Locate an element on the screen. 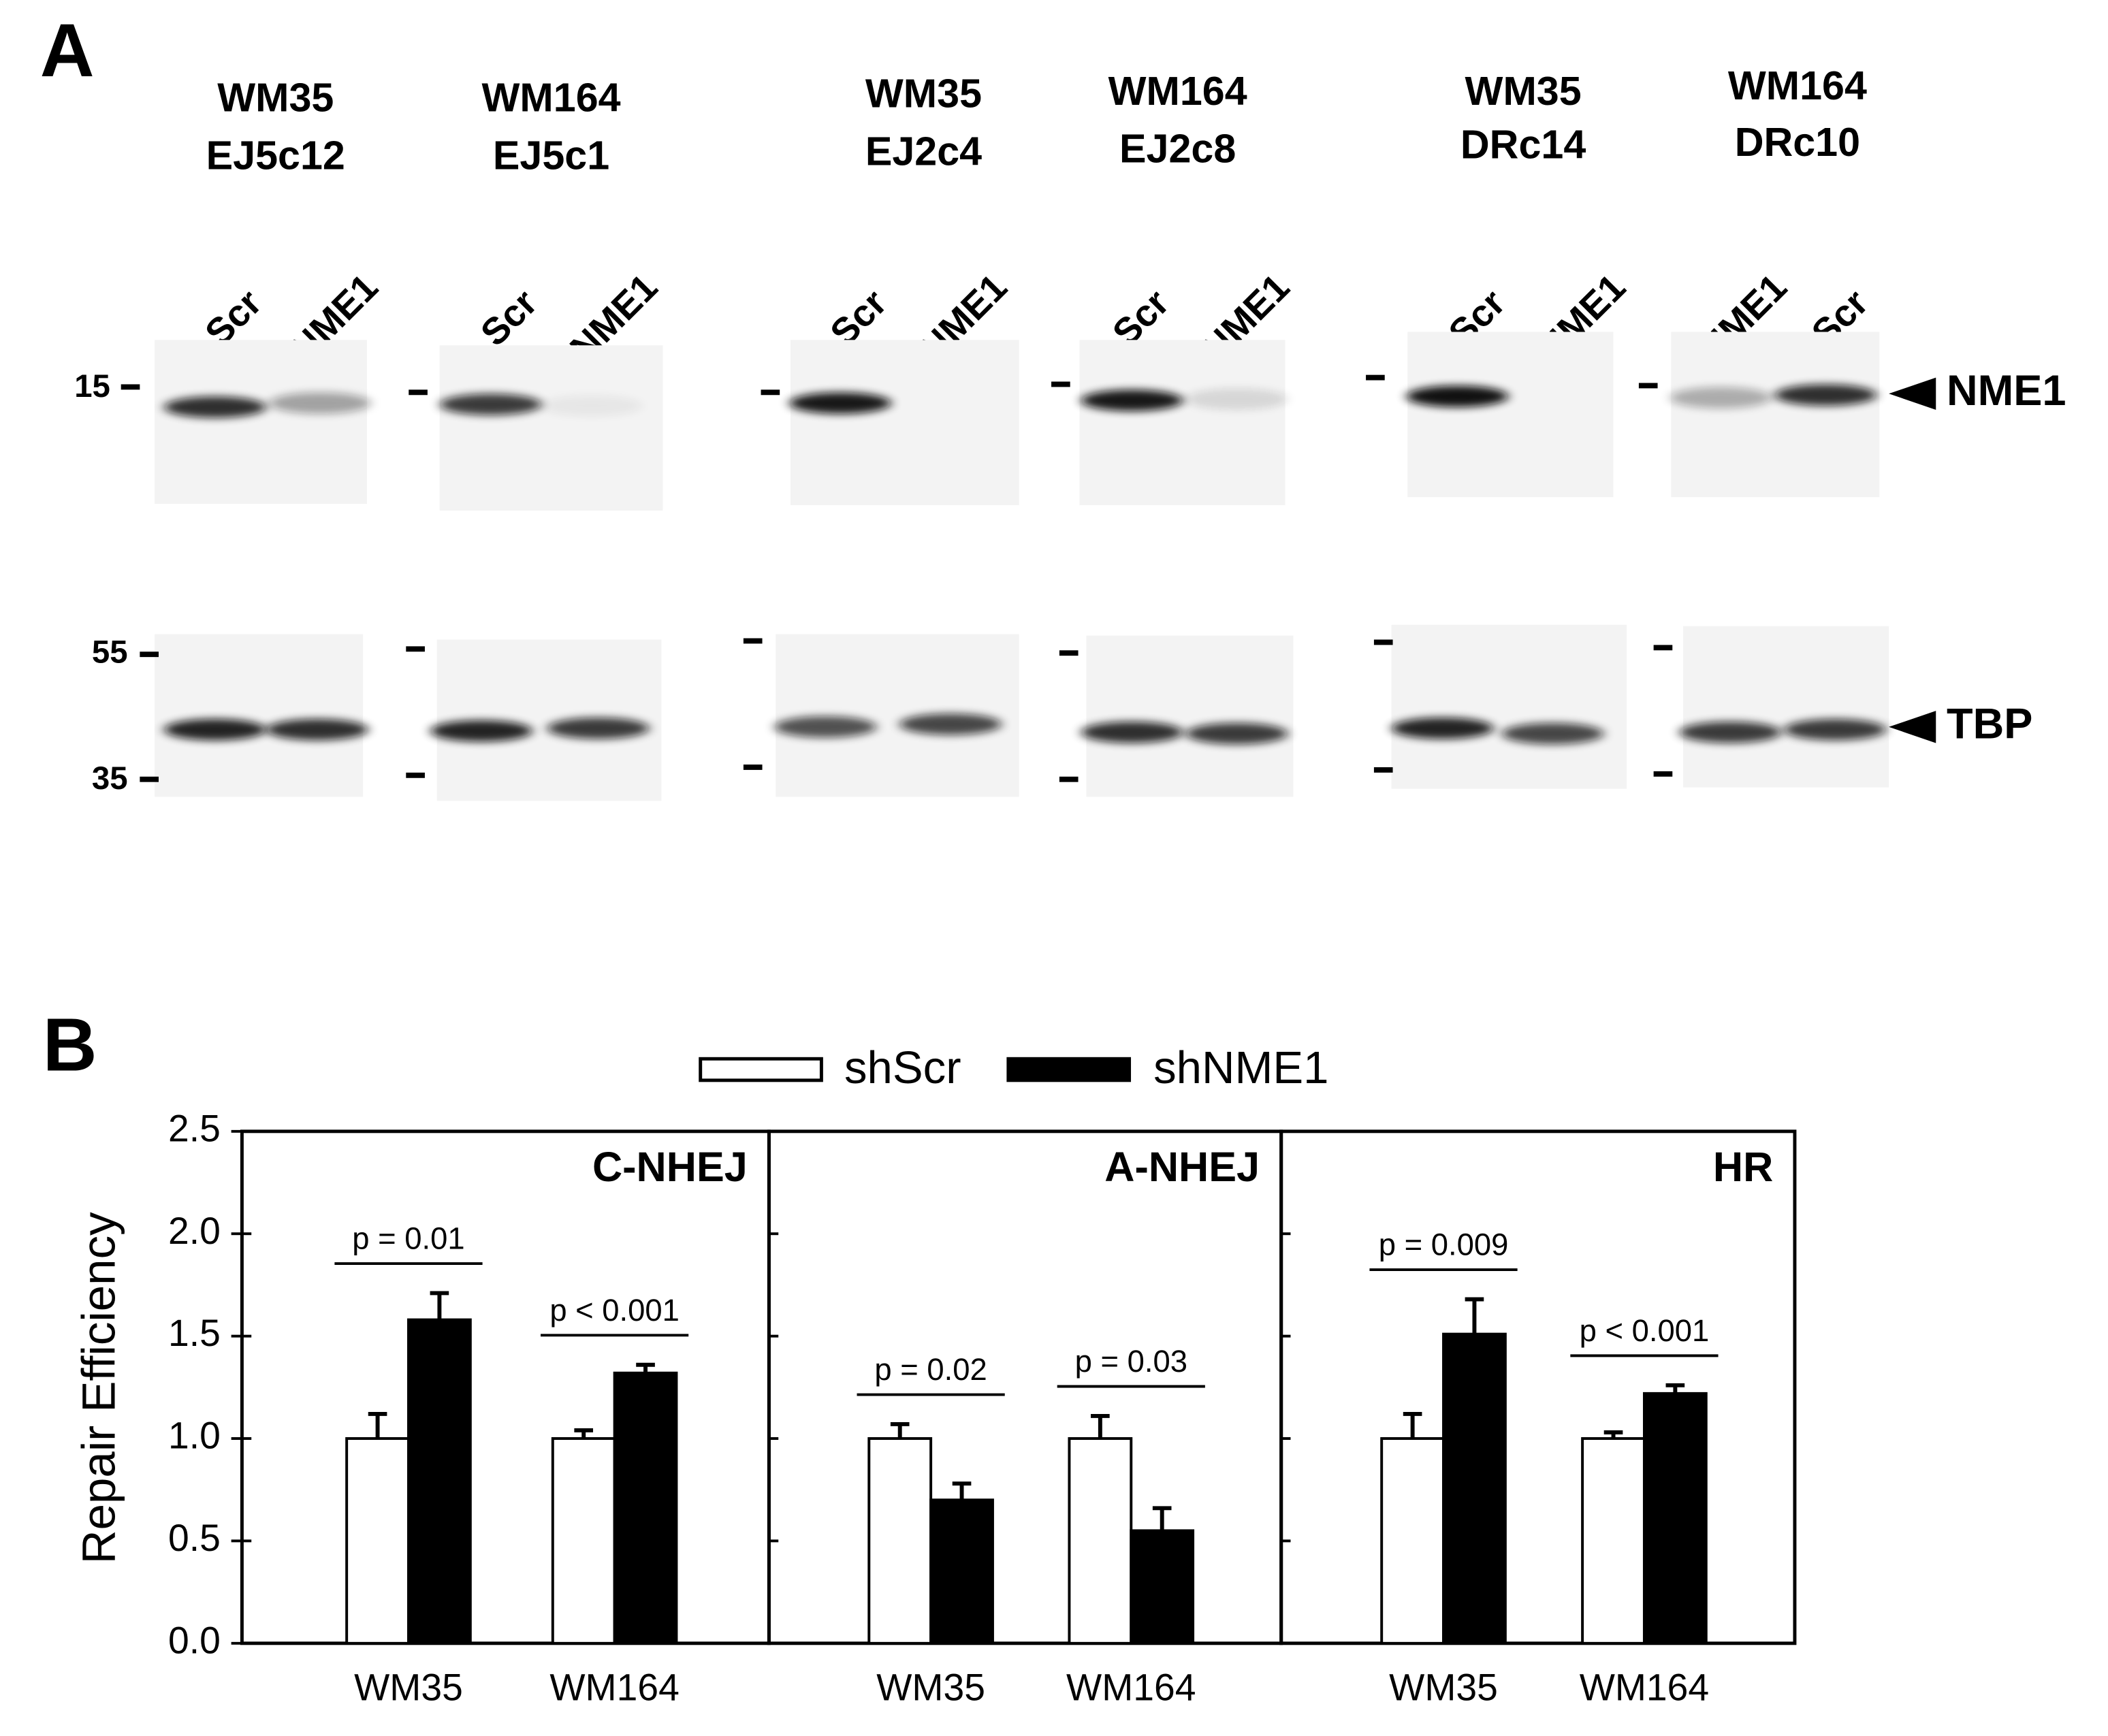 This screenshot has width=2108, height=1736. y-axis-label: Repair Efficiency is located at coordinates (98, 1388).